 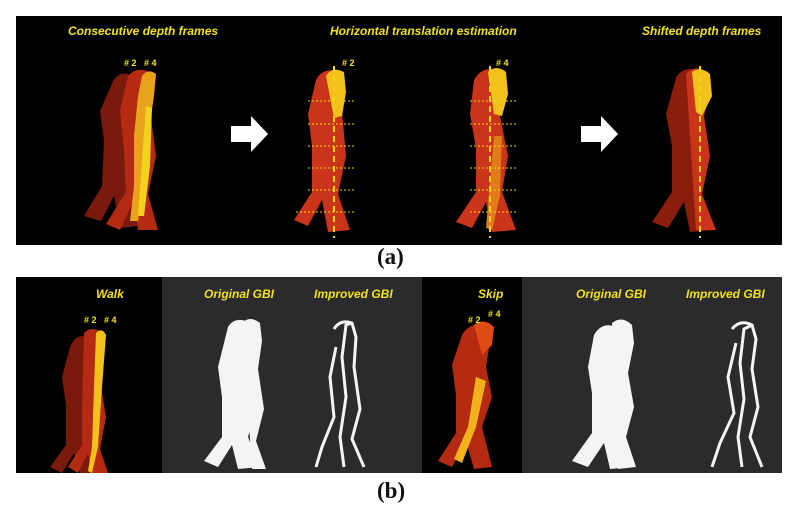 What do you see at coordinates (611, 294) in the screenshot?
I see `label-skip-original-gbi: Original GBI` at bounding box center [611, 294].